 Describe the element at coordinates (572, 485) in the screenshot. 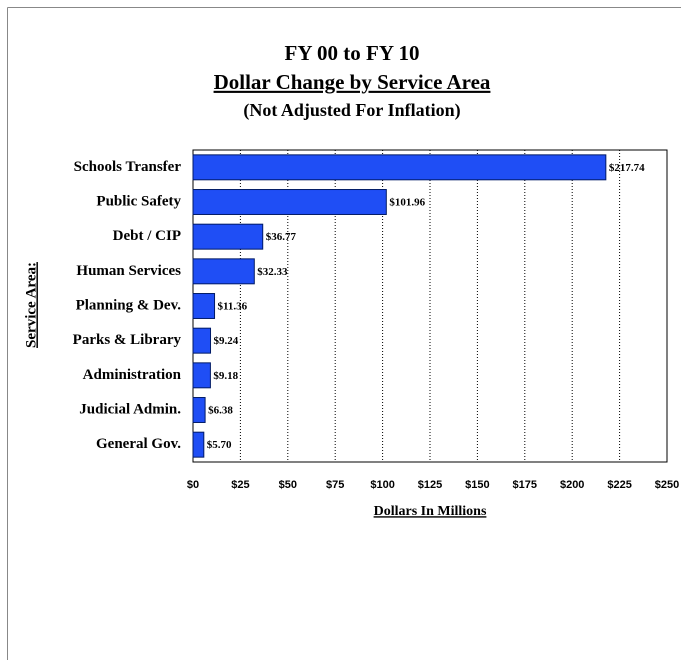

I see `x-tick-label: $200` at that location.